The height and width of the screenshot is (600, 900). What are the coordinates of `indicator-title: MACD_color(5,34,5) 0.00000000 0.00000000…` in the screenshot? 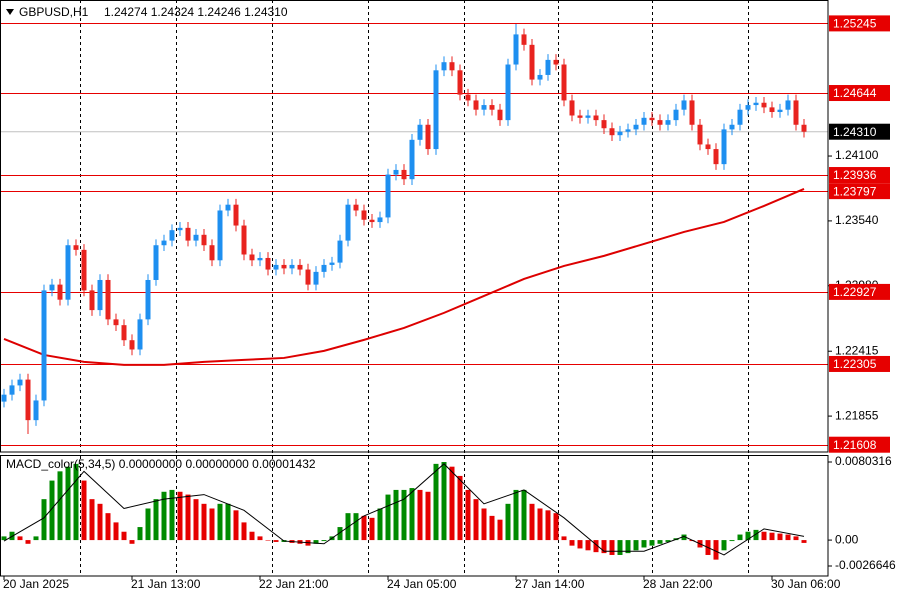 It's located at (161, 464).